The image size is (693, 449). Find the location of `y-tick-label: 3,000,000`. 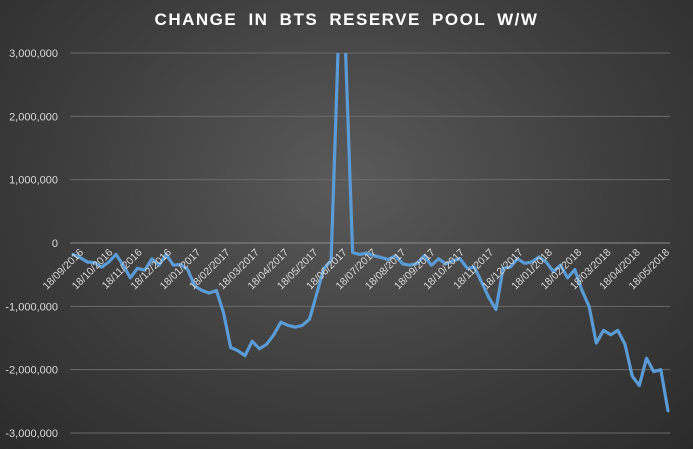

y-tick-label: 3,000,000 is located at coordinates (33, 54).